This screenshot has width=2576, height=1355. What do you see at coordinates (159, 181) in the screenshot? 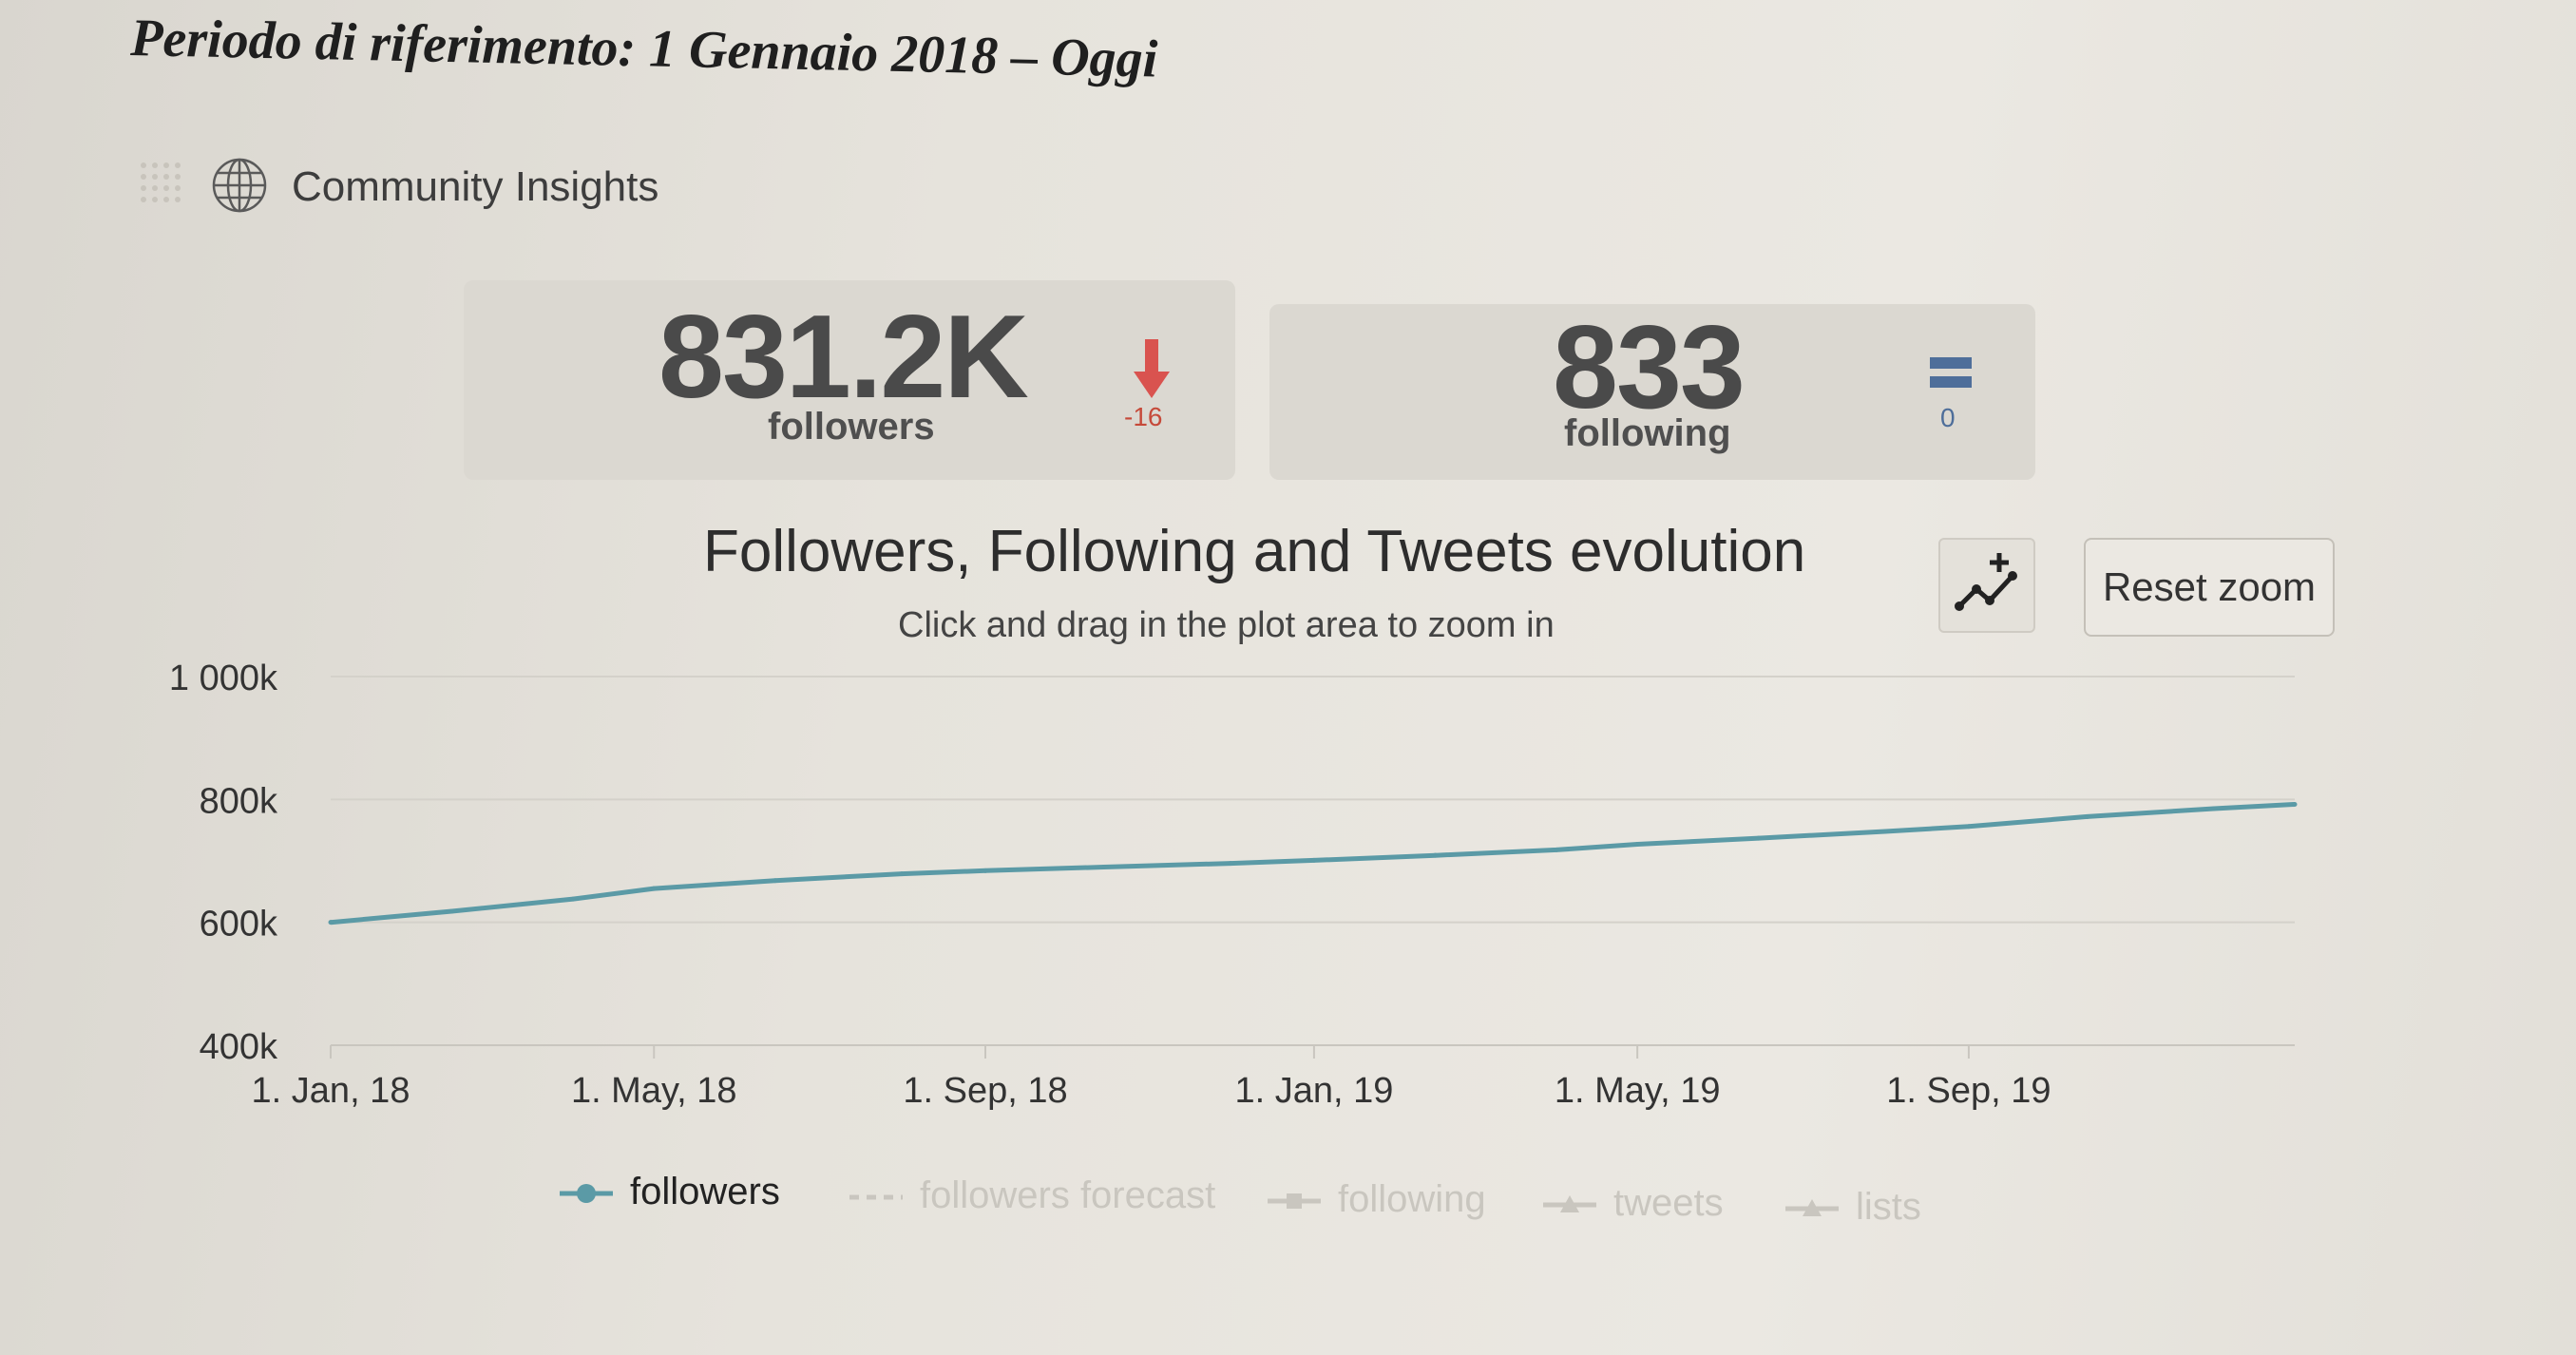
I see `drag-handle-icon` at bounding box center [159, 181].